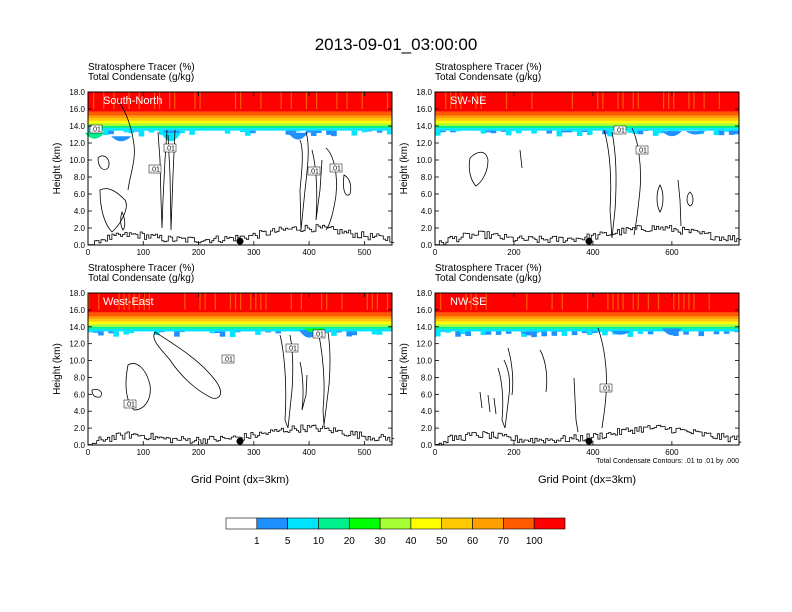 The height and width of the screenshot is (612, 792). What do you see at coordinates (240, 369) in the screenshot?
I see `plot-frame` at bounding box center [240, 369].